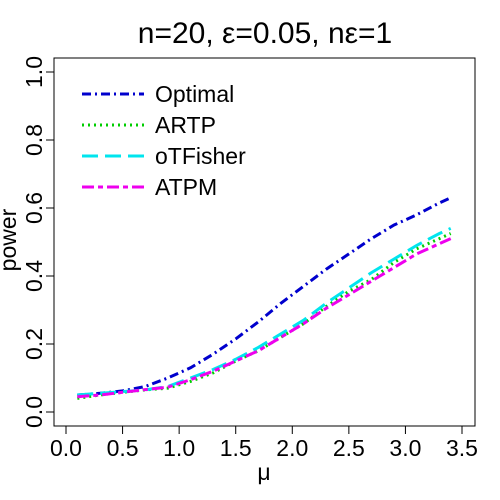 The width and height of the screenshot is (500, 500). Describe the element at coordinates (349, 448) in the screenshot. I see `x-tick-label: 2.5` at that location.